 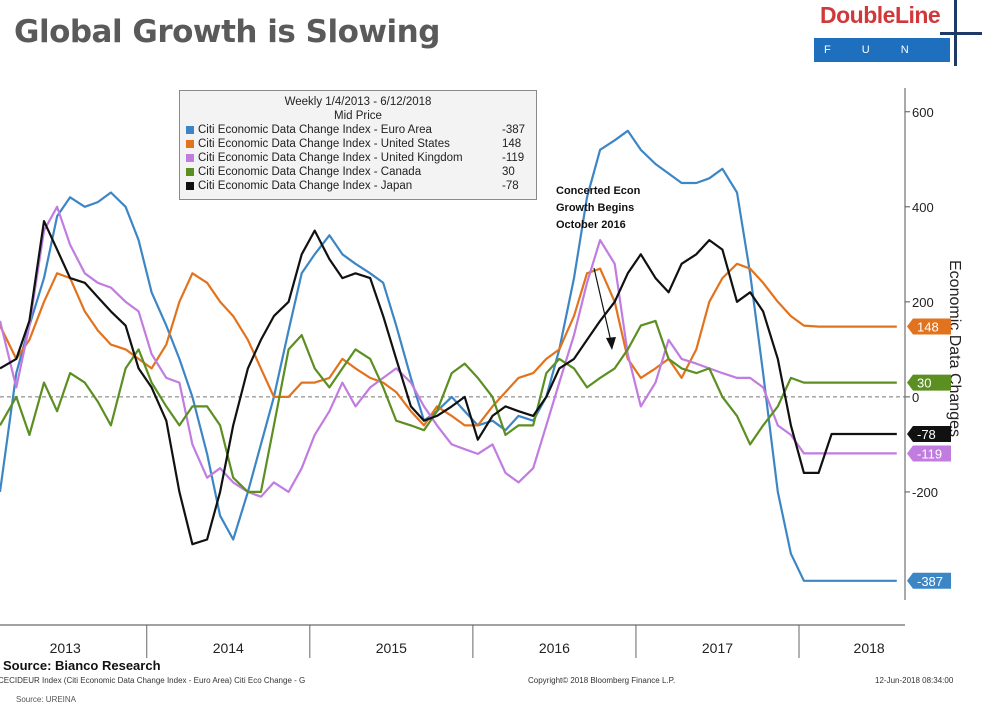 What do you see at coordinates (882, 59) in the screenshot?
I see `logo-funds-bar: F U N D S` at bounding box center [882, 59].